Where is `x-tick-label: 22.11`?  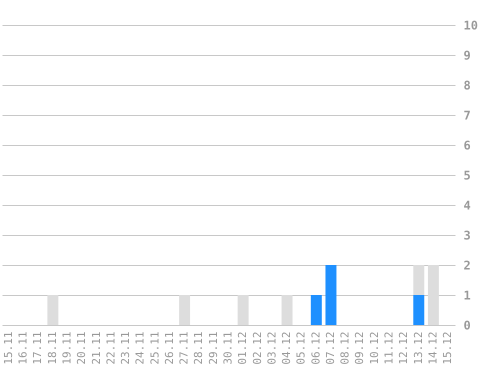 x-tick-label: 22.11 is located at coordinates (111, 348).